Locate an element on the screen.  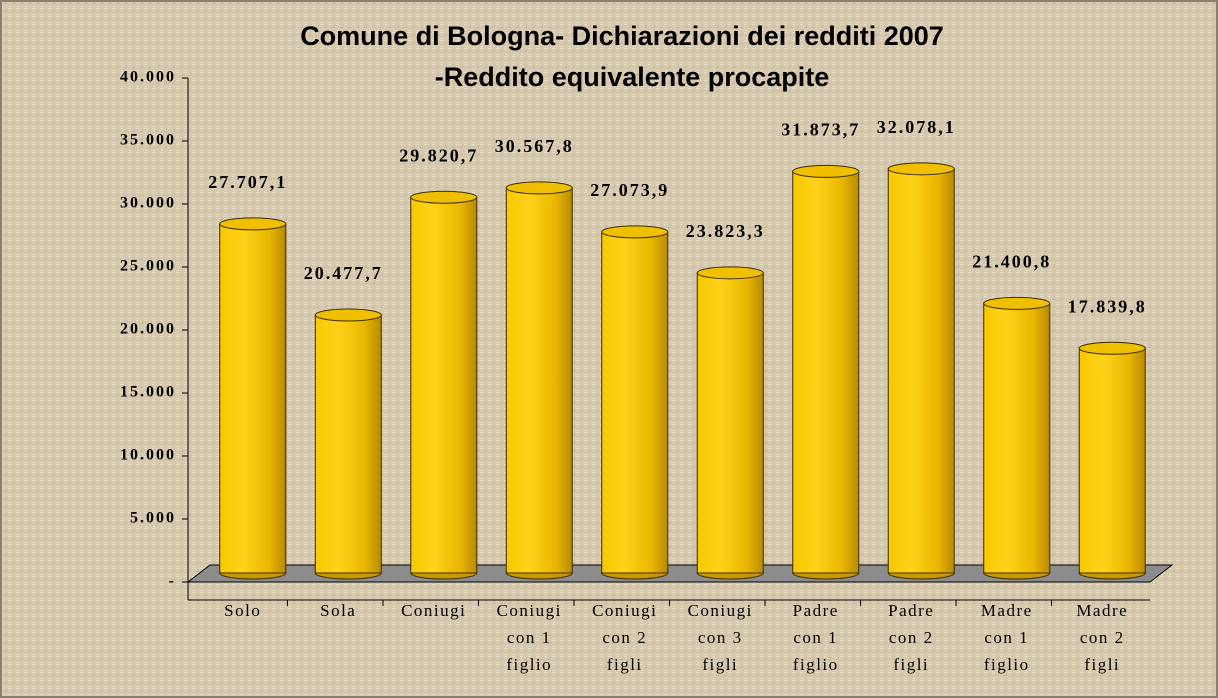
x-tick-label: Madre con 1 figlio is located at coordinates (1007, 637).